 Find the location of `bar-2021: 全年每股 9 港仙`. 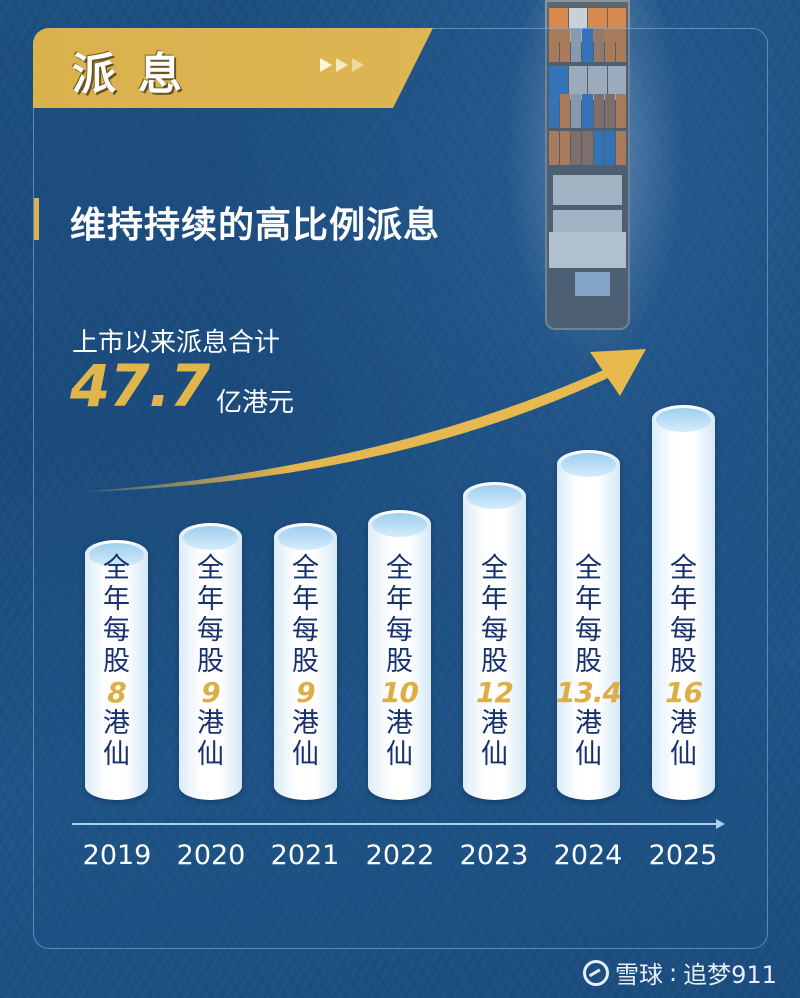

bar-2021: 全年每股 9 港仙 is located at coordinates (305, 661).